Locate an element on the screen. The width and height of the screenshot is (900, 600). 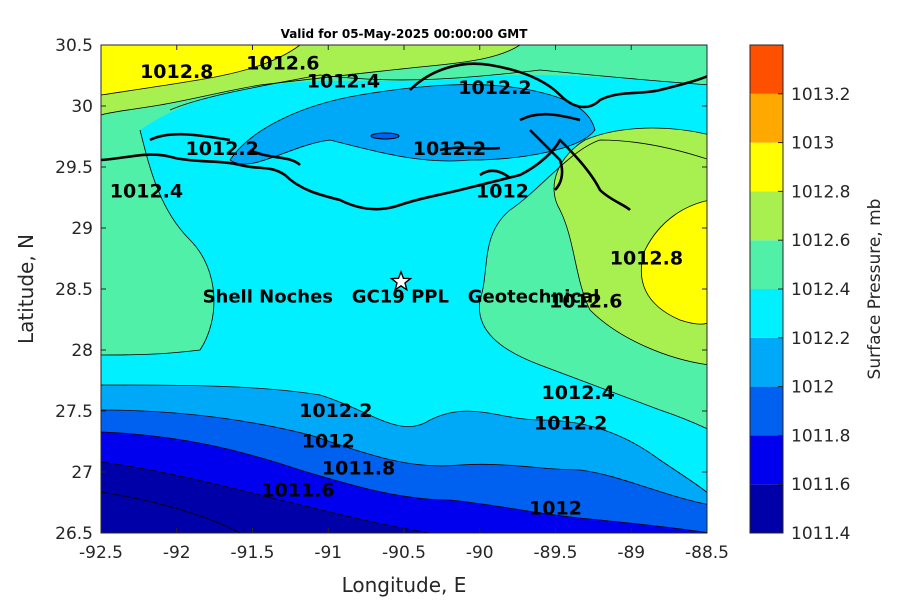
x-tick-label: -89 is located at coordinates (631, 553).